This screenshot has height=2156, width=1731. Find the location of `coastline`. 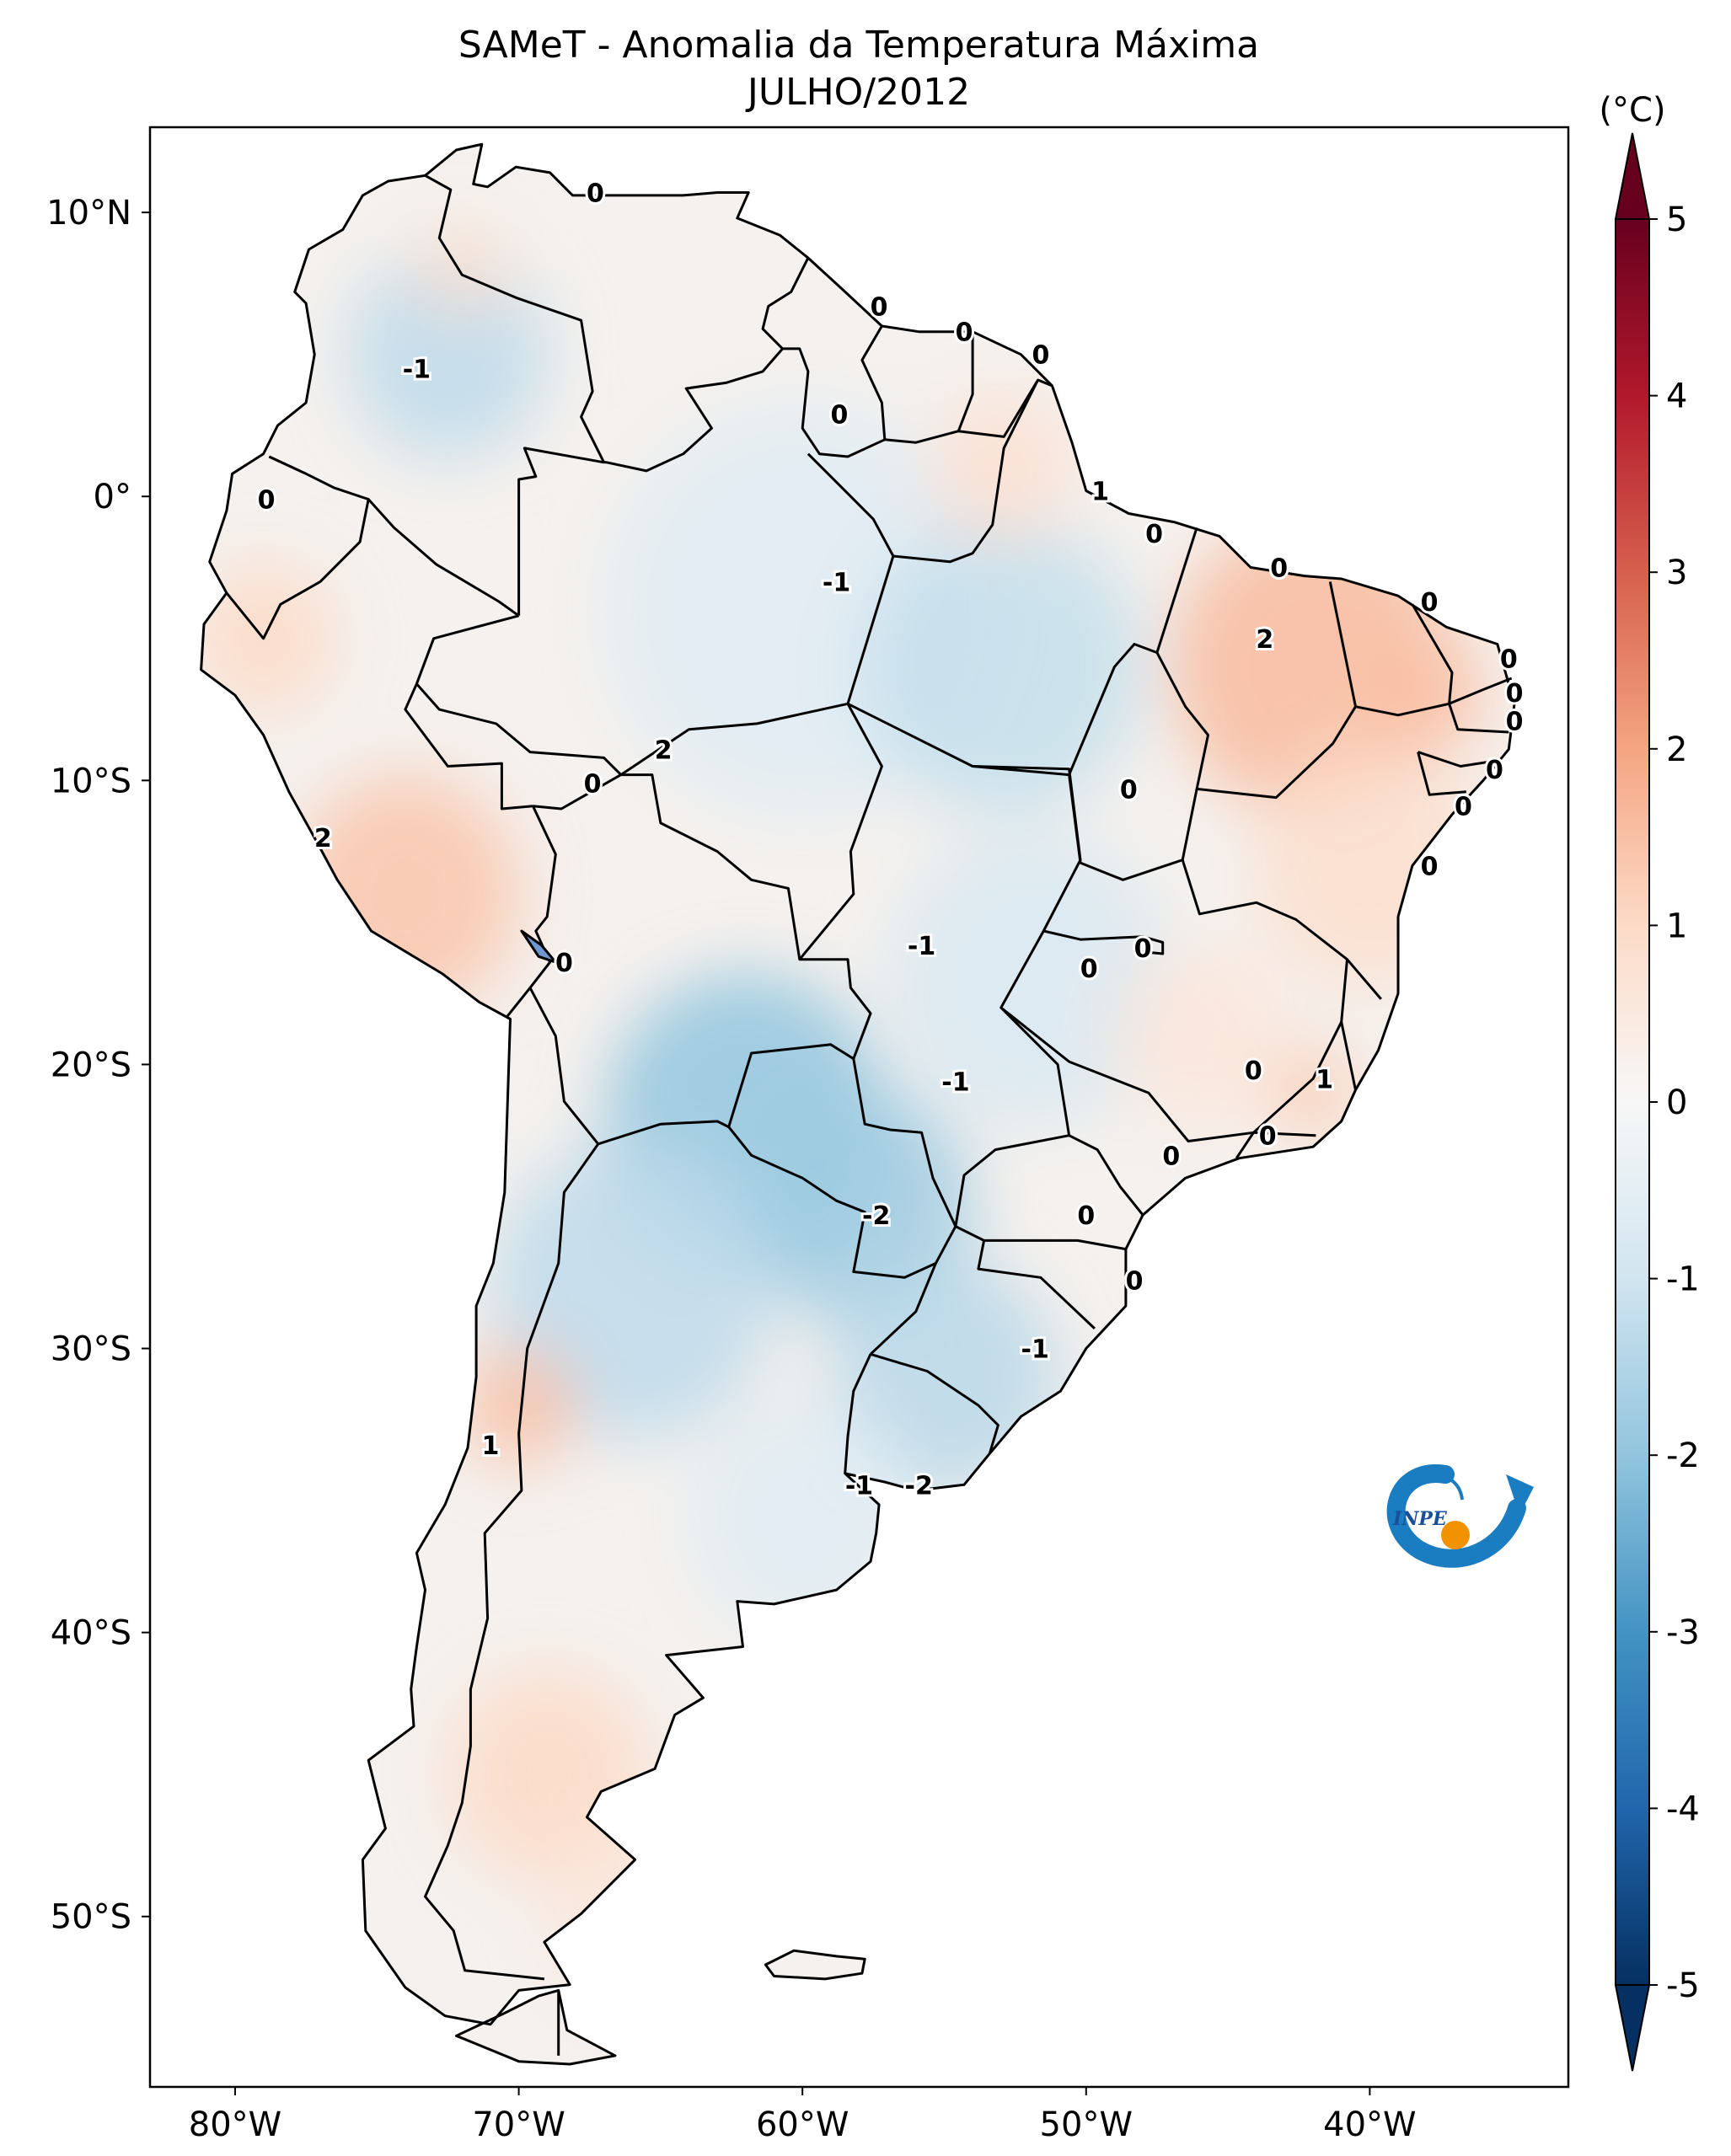

coastline is located at coordinates (536, 2027).